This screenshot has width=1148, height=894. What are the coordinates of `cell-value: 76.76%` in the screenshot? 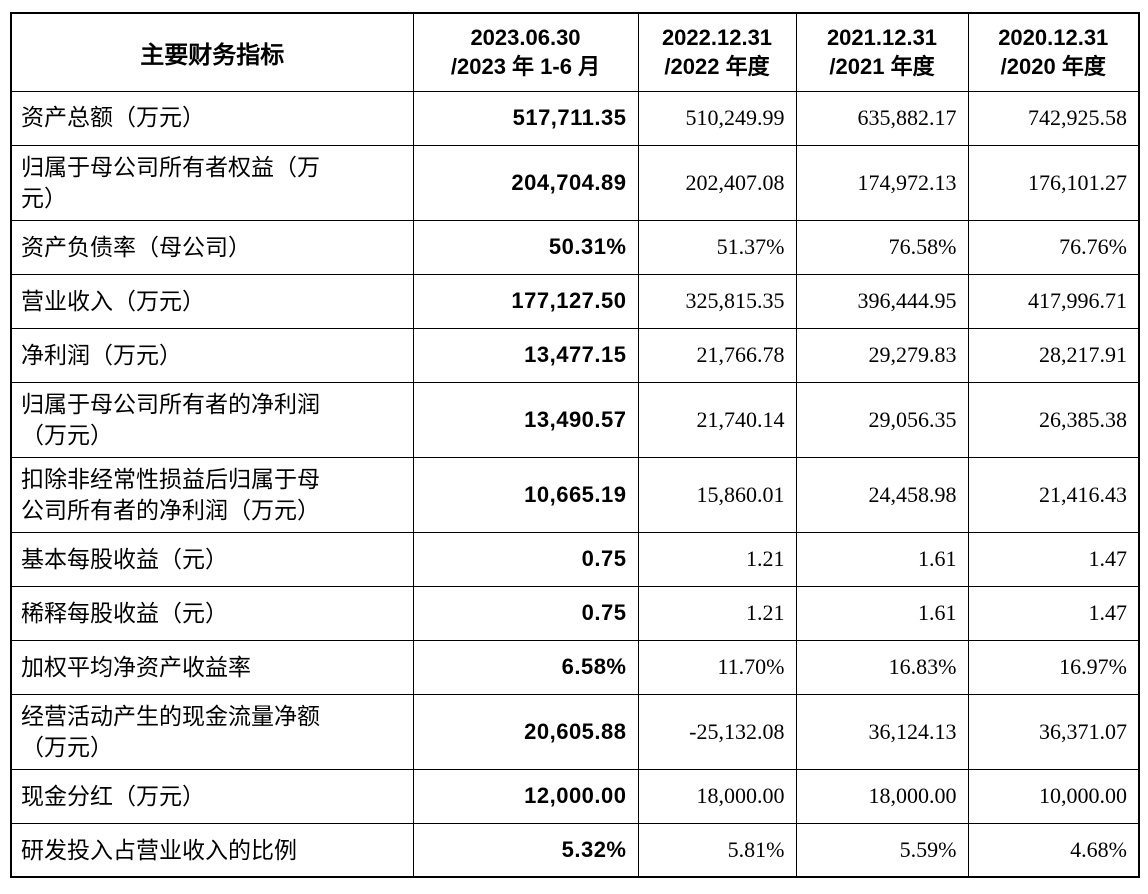 It's located at (1053, 247).